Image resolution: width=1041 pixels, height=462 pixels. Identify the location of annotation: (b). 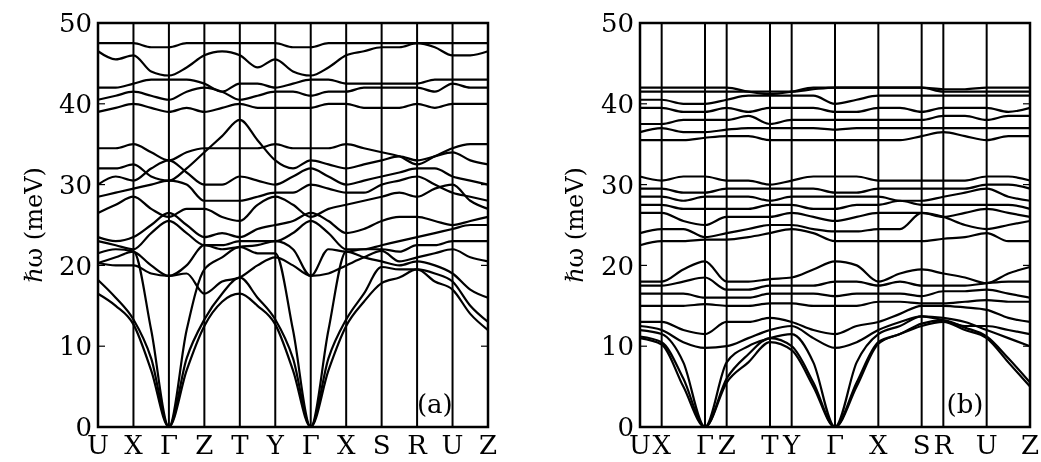
(965, 404).